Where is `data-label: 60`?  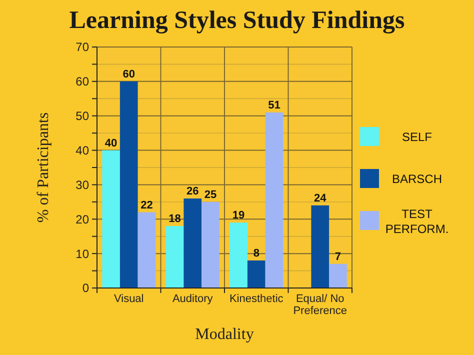 data-label: 60 is located at coordinates (128, 74).